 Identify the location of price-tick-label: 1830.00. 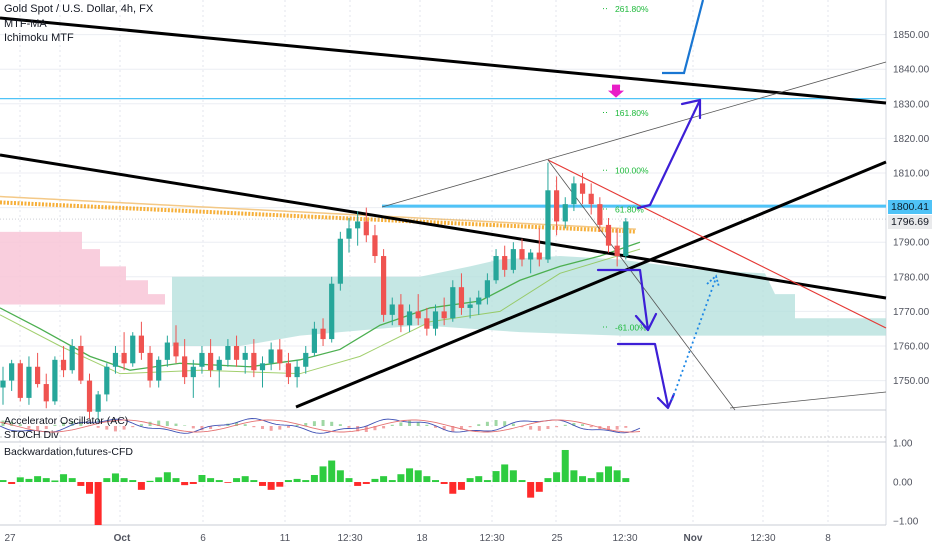
(911, 104).